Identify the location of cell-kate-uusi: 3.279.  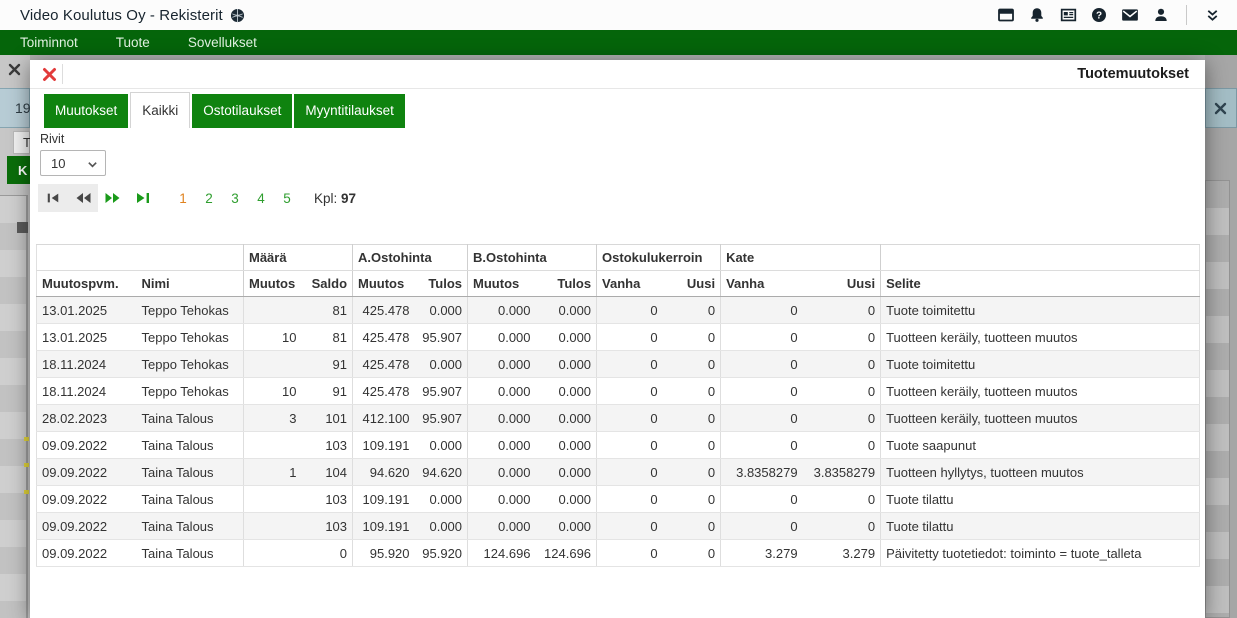
(842, 553).